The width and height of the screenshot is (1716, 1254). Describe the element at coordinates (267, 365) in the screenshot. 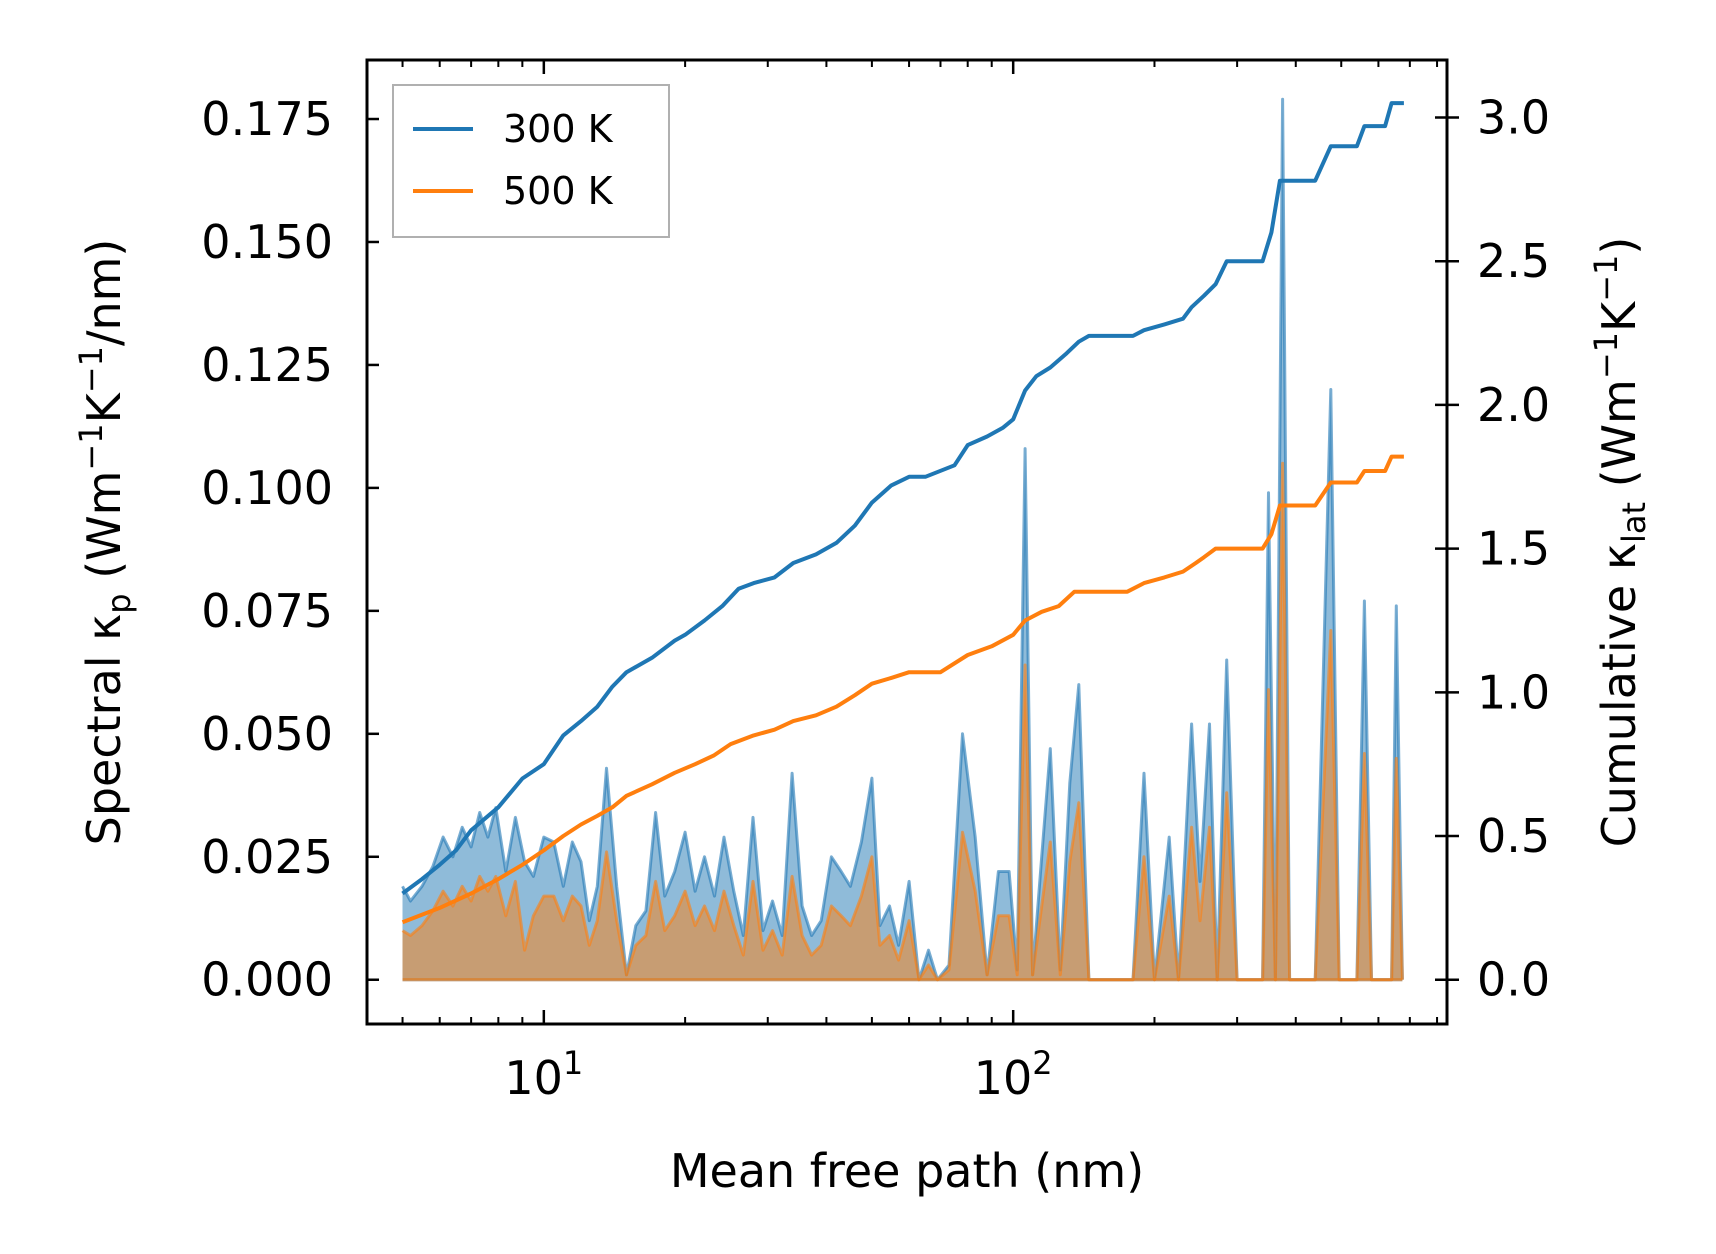

I see `y-left-tick-label-5: 0.125` at that location.